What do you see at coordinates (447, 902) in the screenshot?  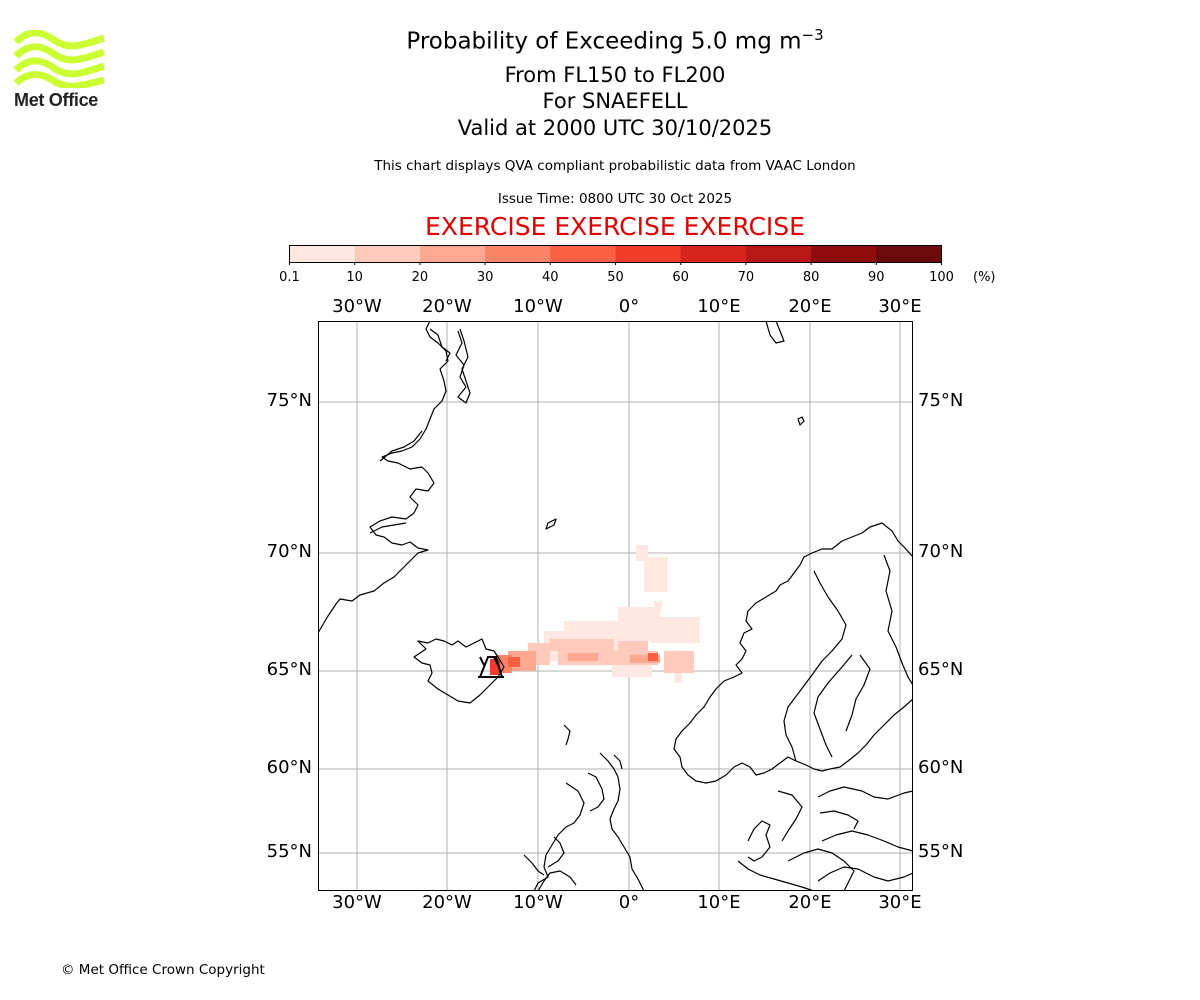 I see `lon-label-bottom: 20°W` at bounding box center [447, 902].